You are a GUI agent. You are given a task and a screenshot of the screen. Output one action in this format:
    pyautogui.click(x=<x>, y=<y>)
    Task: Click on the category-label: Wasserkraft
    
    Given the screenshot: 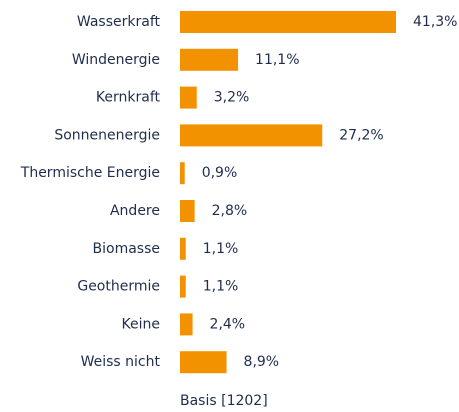 What is the action you would take?
    pyautogui.click(x=119, y=22)
    